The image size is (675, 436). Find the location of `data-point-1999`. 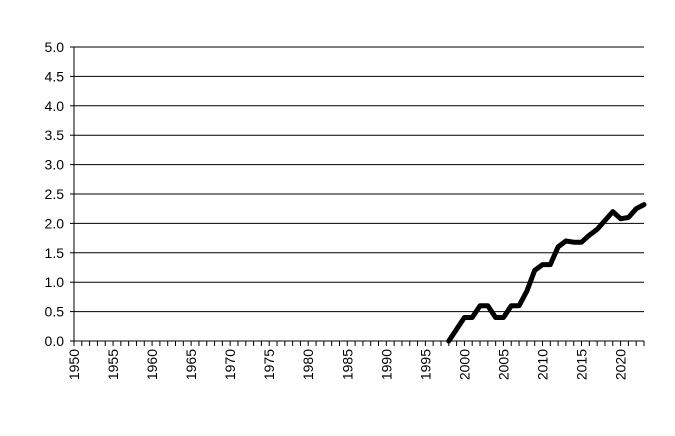

data-point-1999 is located at coordinates (457, 329).